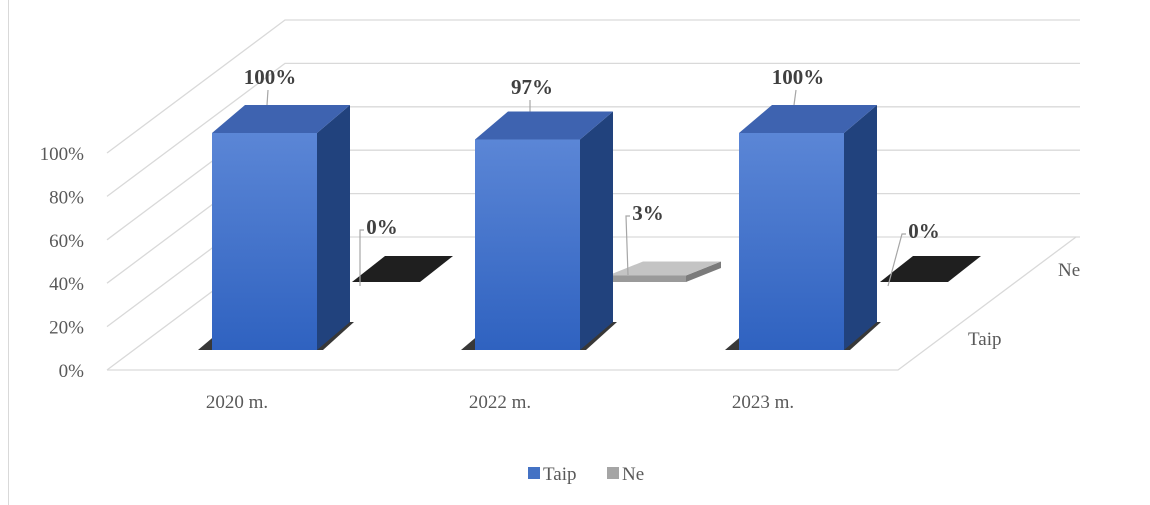 The width and height of the screenshot is (1150, 505). I want to click on x-axis-categories: 2020 m. 2022 m. 2023 m., so click(500, 402).